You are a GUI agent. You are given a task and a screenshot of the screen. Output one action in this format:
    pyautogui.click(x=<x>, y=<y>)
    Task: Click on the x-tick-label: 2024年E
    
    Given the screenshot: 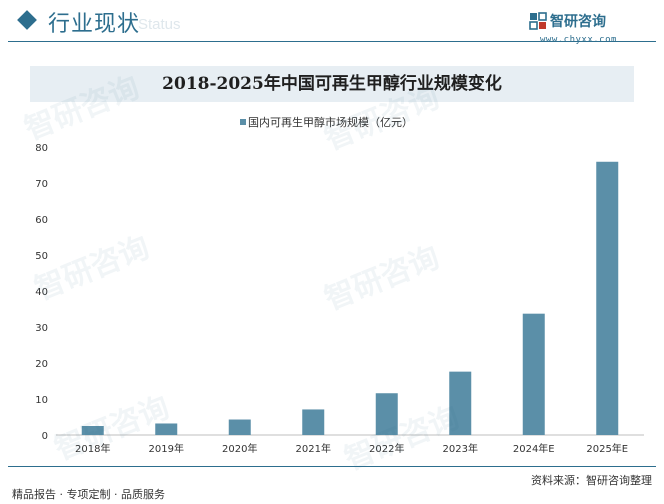 What is the action you would take?
    pyautogui.click(x=534, y=448)
    